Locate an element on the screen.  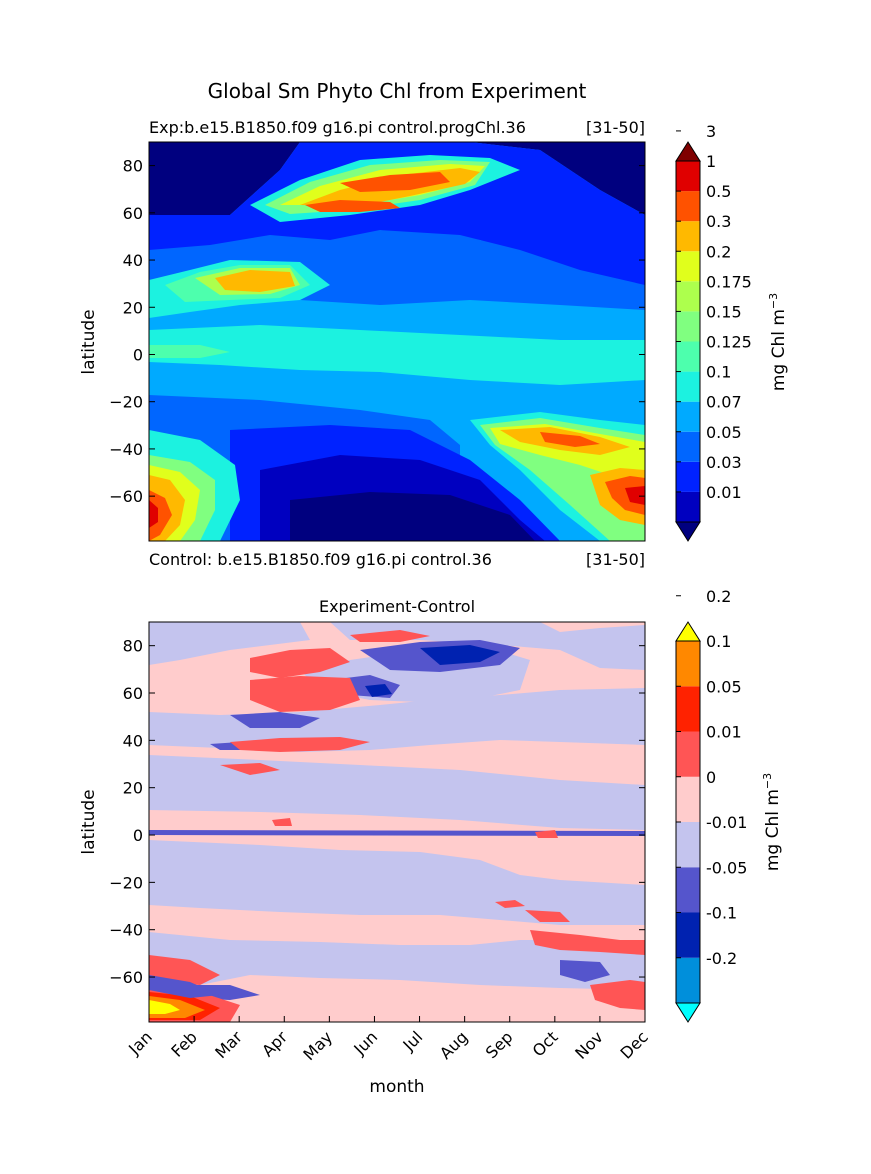
x-tick-label: Apr is located at coordinates (274, 1043).